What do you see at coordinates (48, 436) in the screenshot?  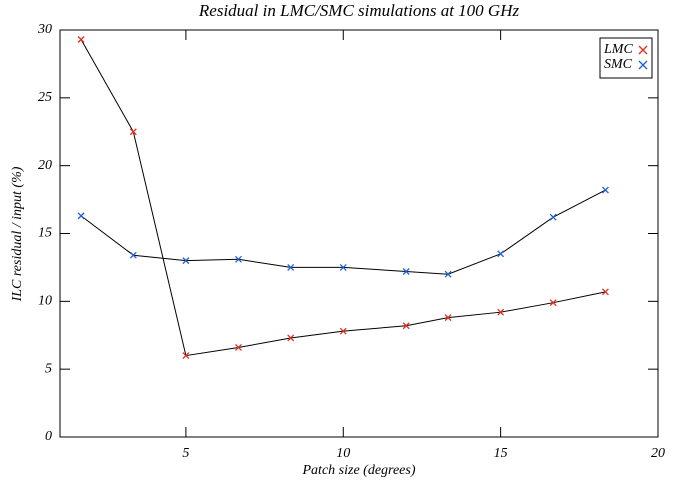 I see `y-tick-label: 0` at bounding box center [48, 436].